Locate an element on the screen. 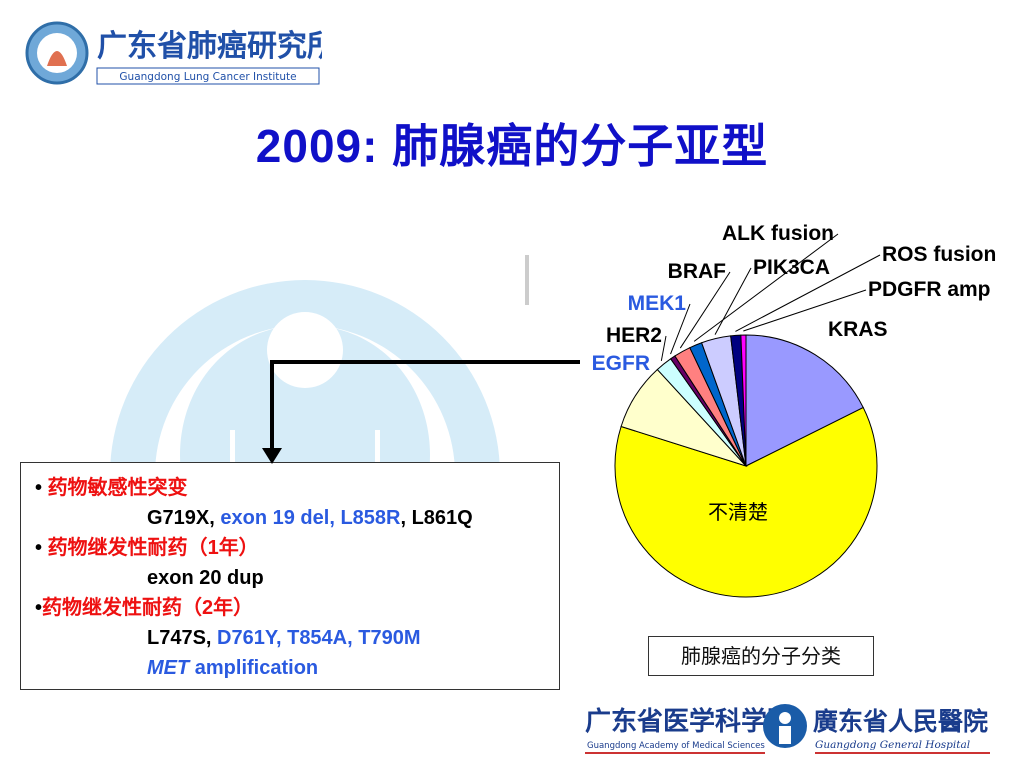 Image resolution: width=1024 pixels, height=768 pixels. slice-label-5: BRAF is located at coordinates (697, 271).